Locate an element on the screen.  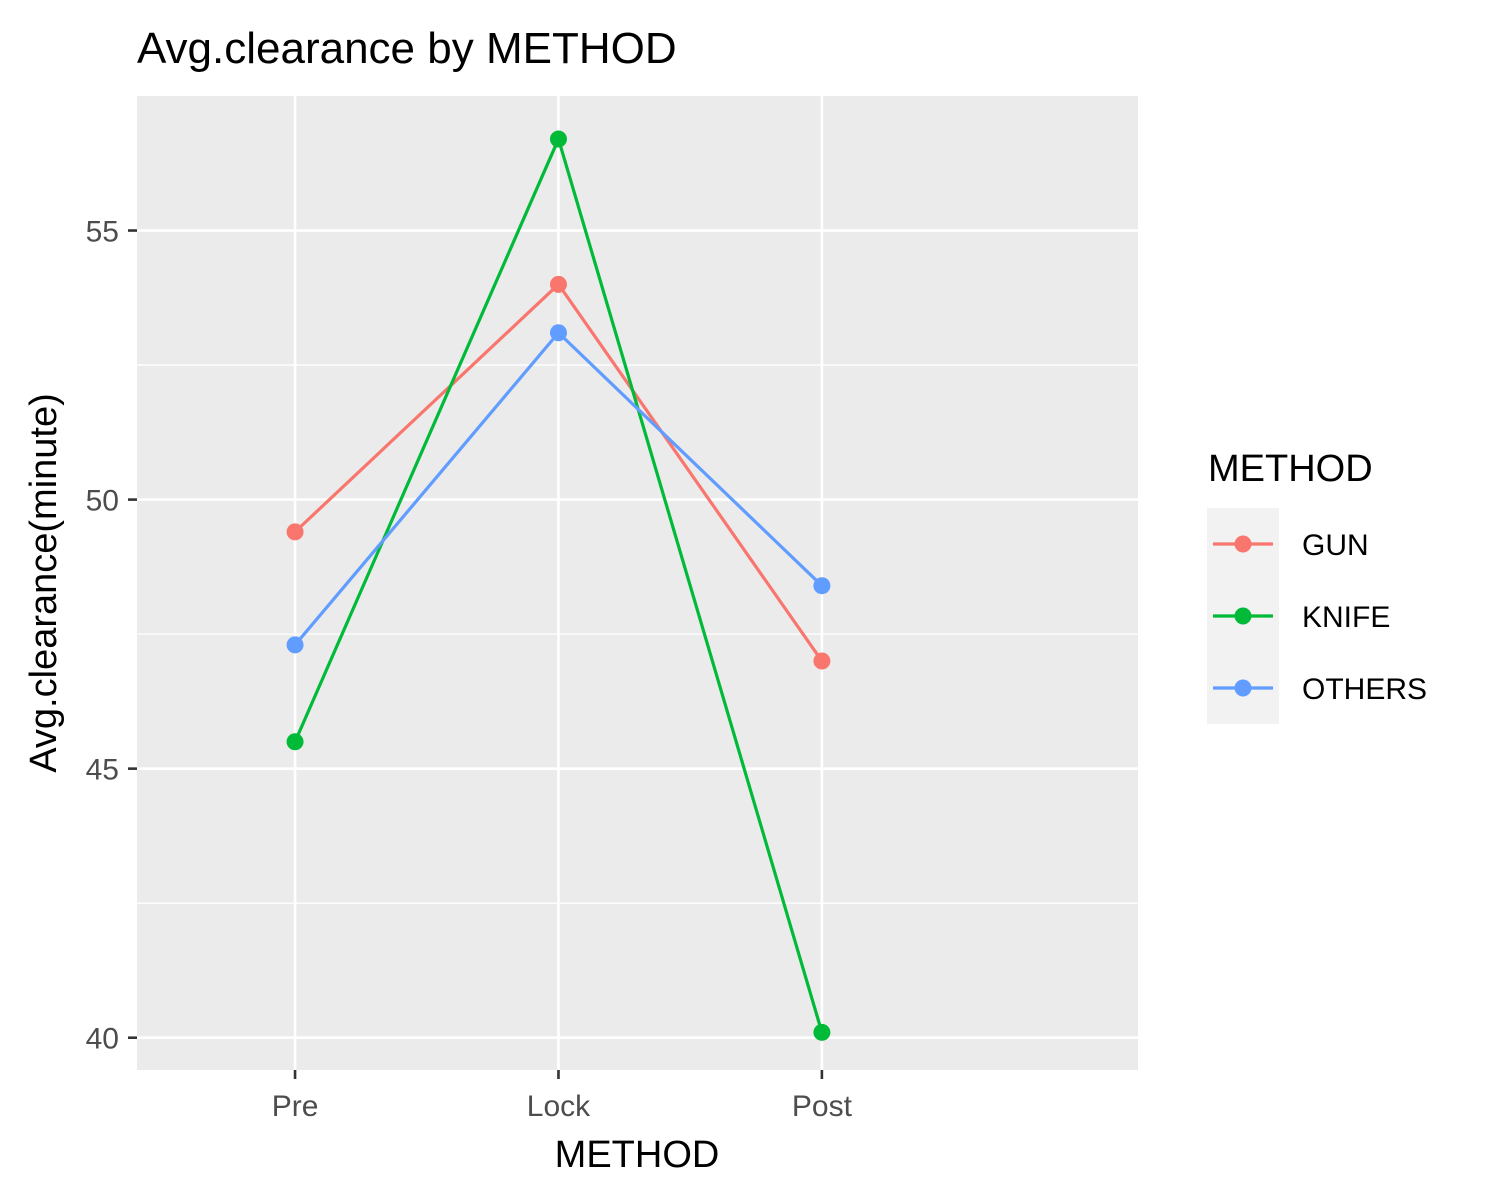
legend-label-others: OTHERS is located at coordinates (1364, 689).